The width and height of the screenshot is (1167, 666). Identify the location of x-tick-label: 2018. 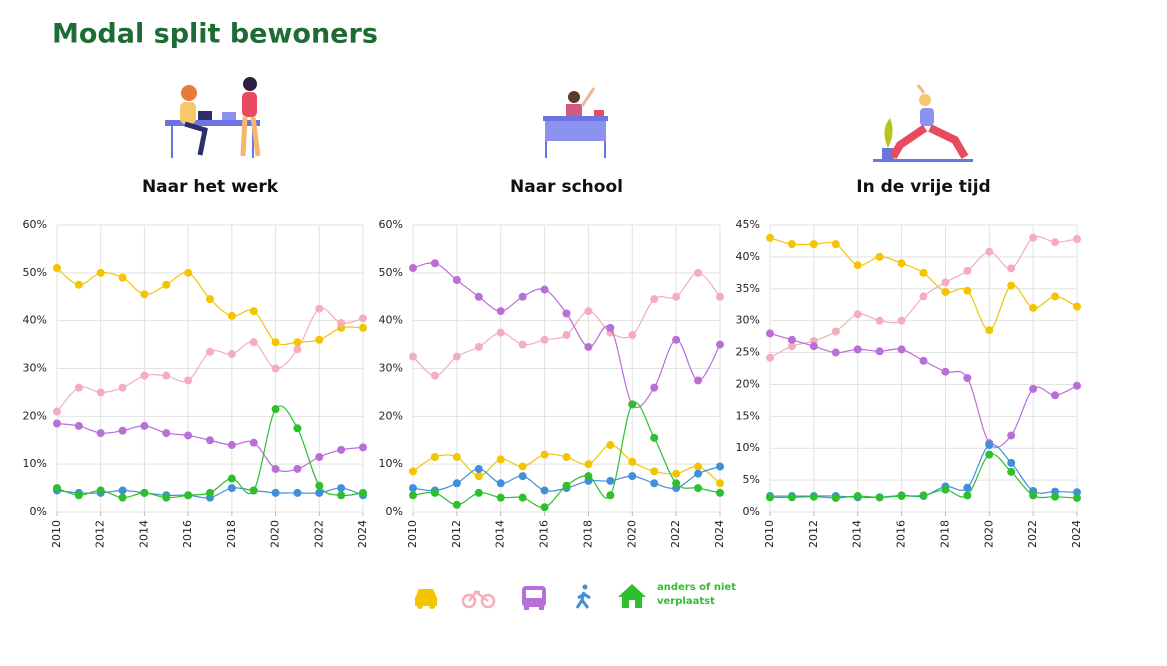
(231, 534).